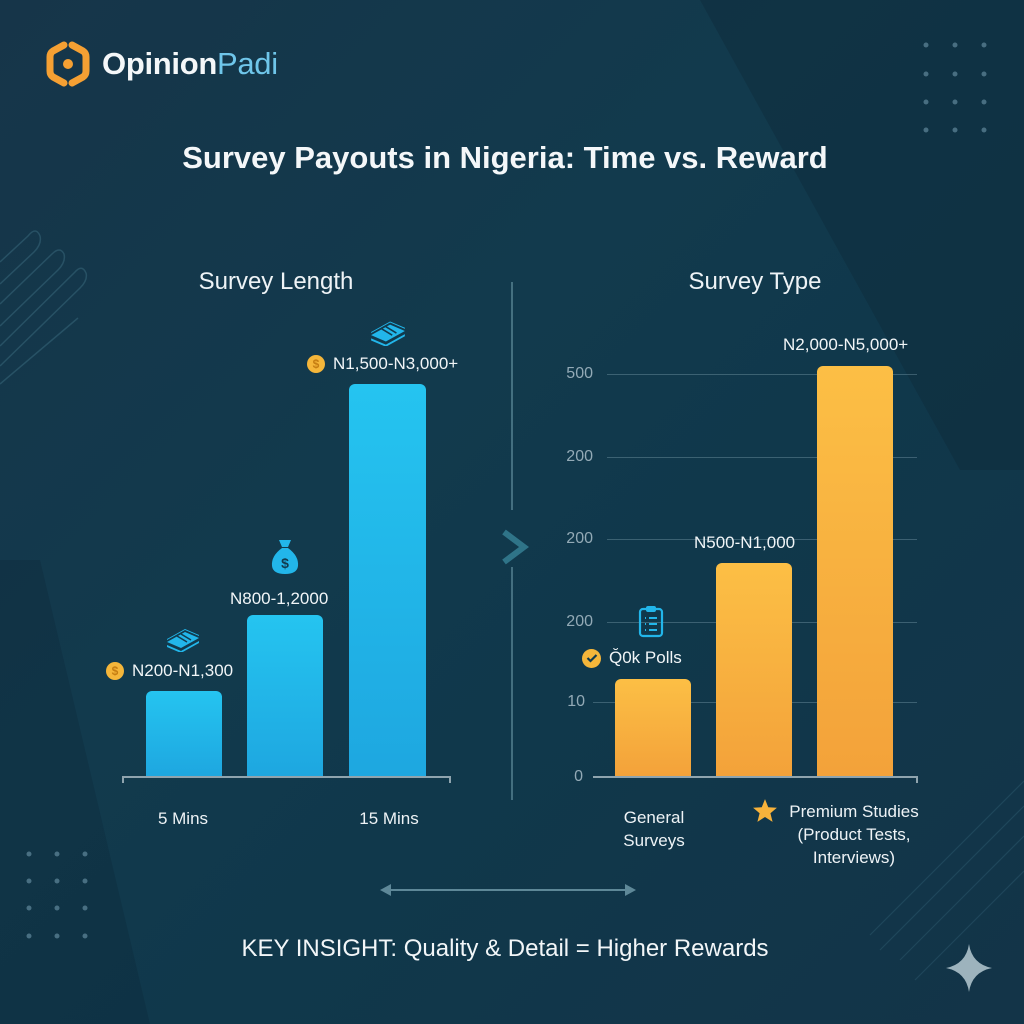 The width and height of the screenshot is (1024, 1024). What do you see at coordinates (846, 344) in the screenshot?
I see `bar-premium-studies-value: N2,000-N5,000+` at bounding box center [846, 344].